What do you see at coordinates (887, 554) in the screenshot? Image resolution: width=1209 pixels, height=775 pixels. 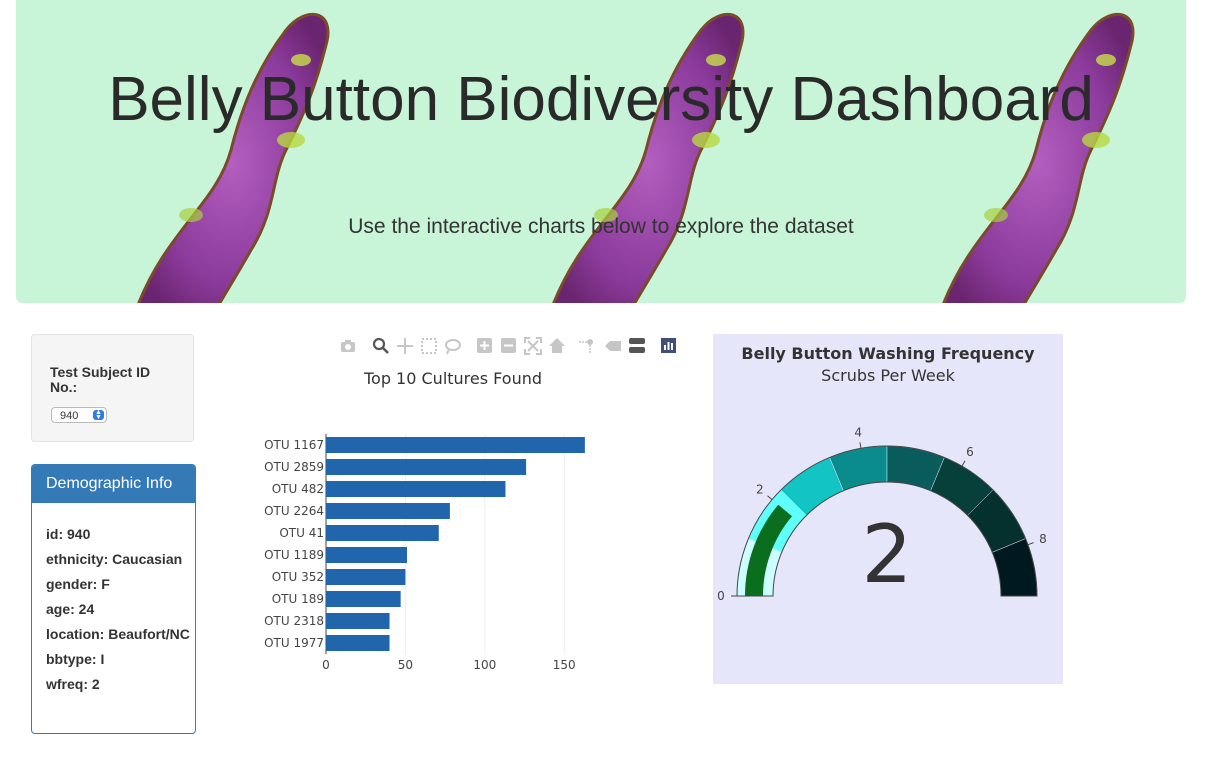 I see `gauge-value-number: 2` at bounding box center [887, 554].